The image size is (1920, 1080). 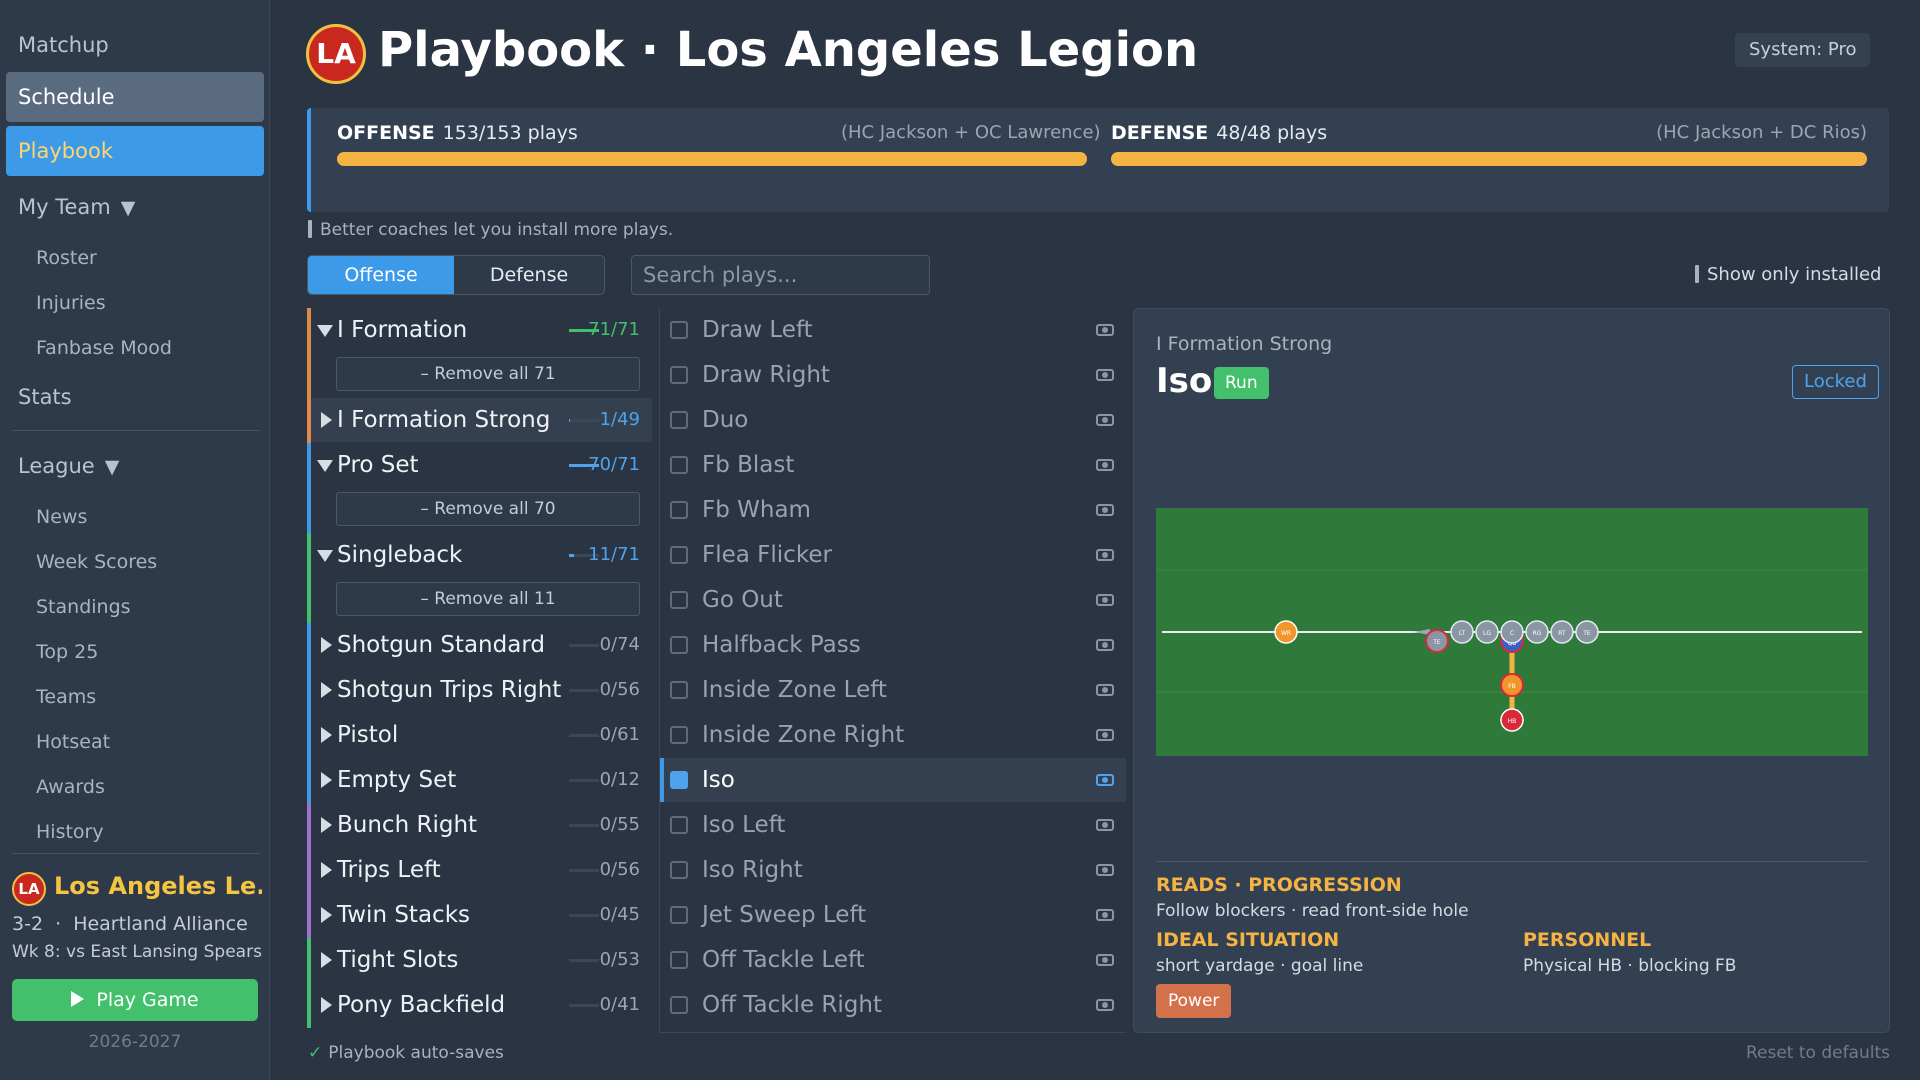 I want to click on formation-row: Shotgun Trips Right 0/56, so click(x=481, y=690).